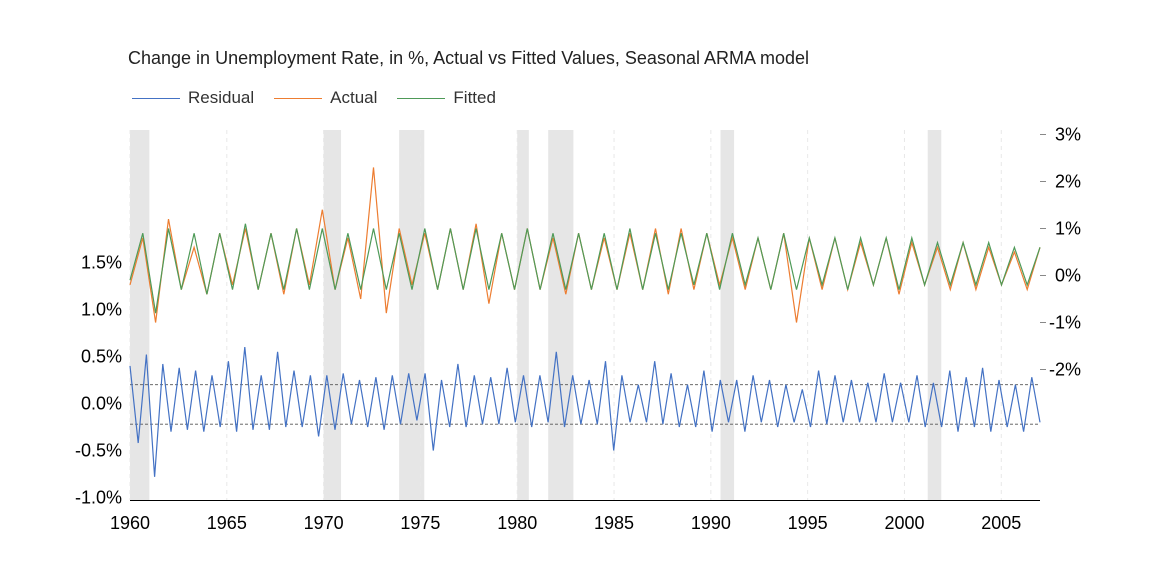  What do you see at coordinates (101, 263) in the screenshot?
I see `left-tick-label-5: 1.5%` at bounding box center [101, 263].